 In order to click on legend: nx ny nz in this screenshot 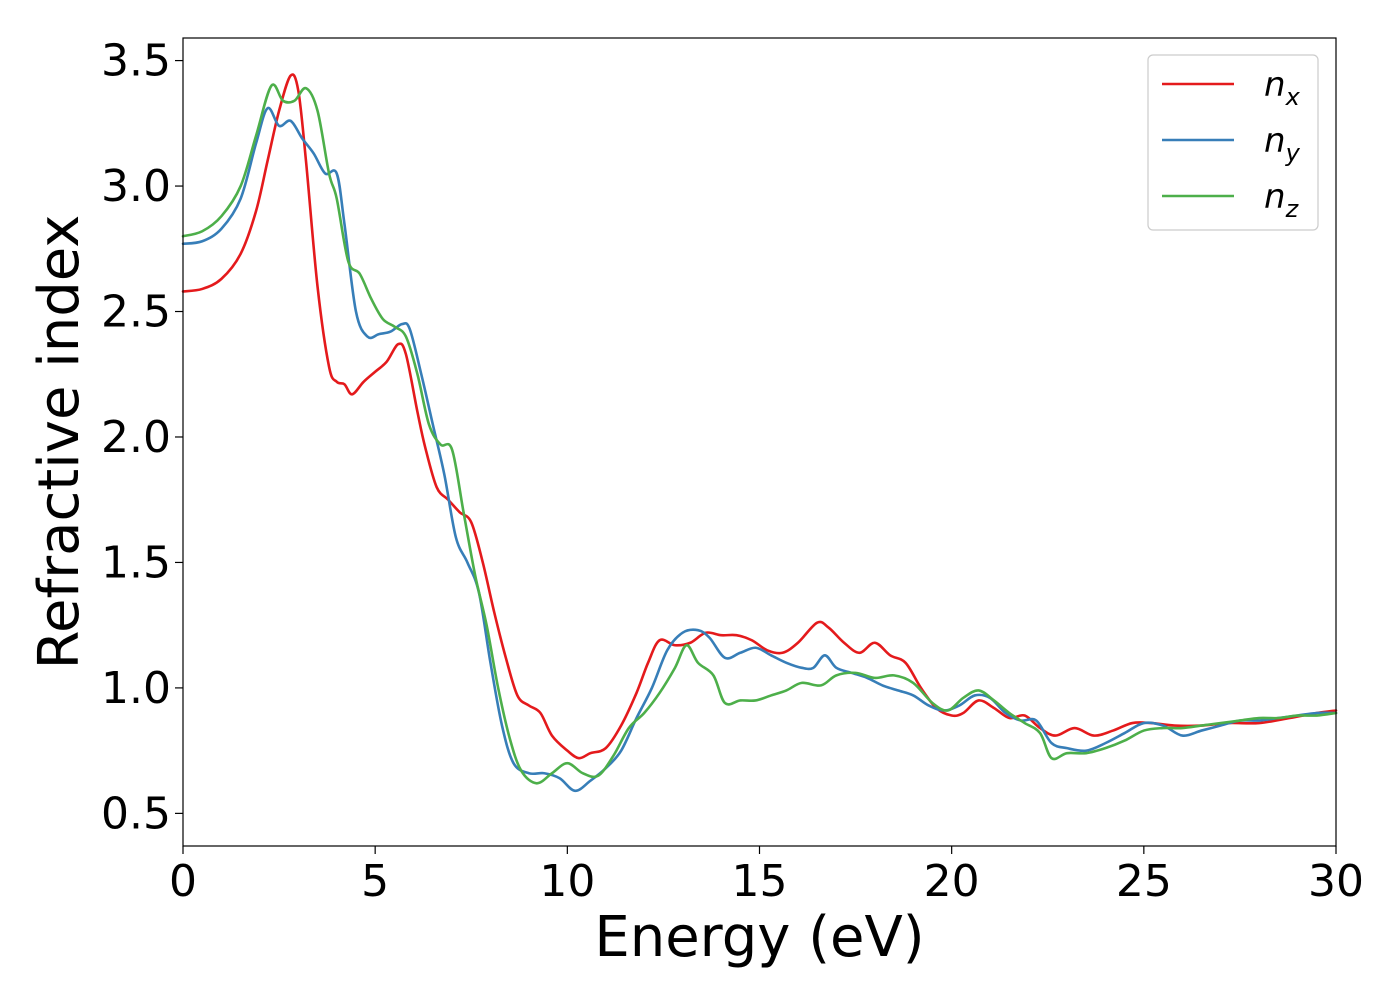, I will do `click(1233, 142)`.